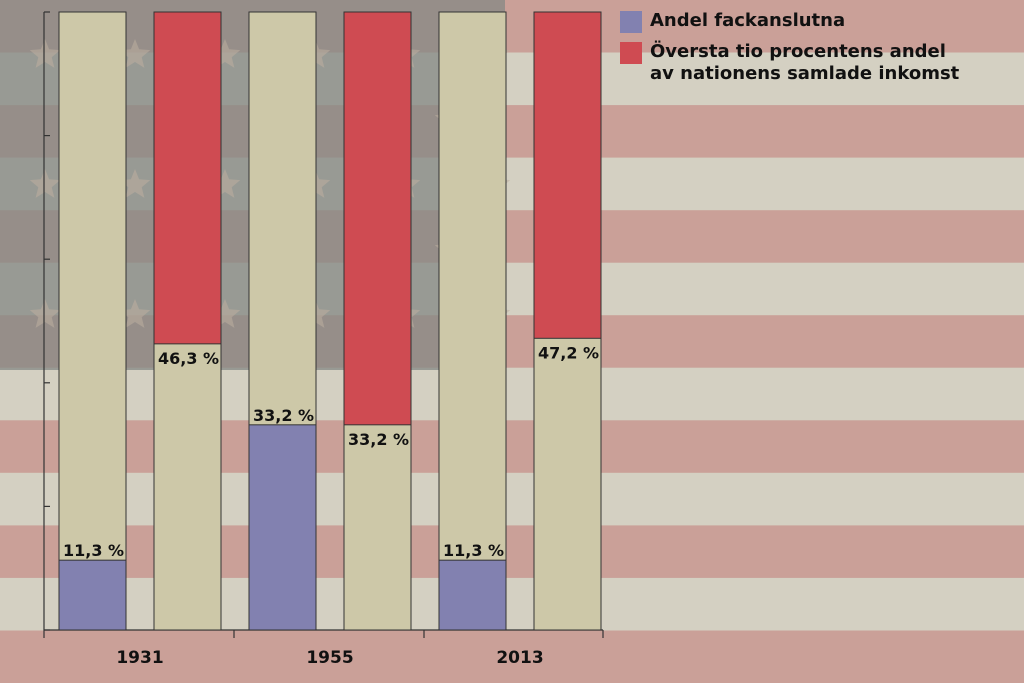 This screenshot has height=683, width=1024. I want to click on x-tick-labels: 1931 1955 2013, so click(329, 658).